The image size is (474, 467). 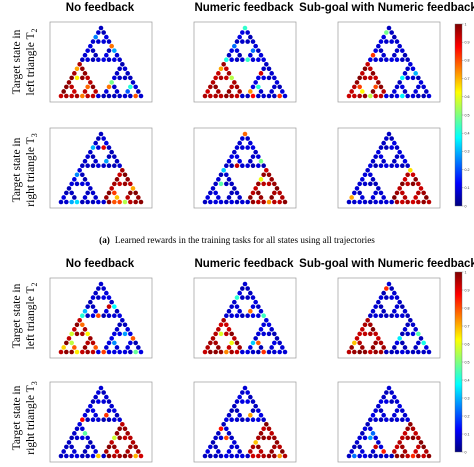 I want to click on colorbar: 1 0.9 0.8 0.7 0.6 0.5 0.4 0.3 0.2 0.1 0, so click(x=462, y=115).